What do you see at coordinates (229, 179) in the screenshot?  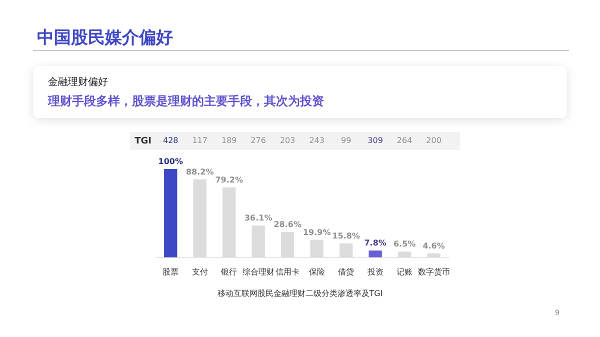 I see `data-label: 79.2%` at bounding box center [229, 179].